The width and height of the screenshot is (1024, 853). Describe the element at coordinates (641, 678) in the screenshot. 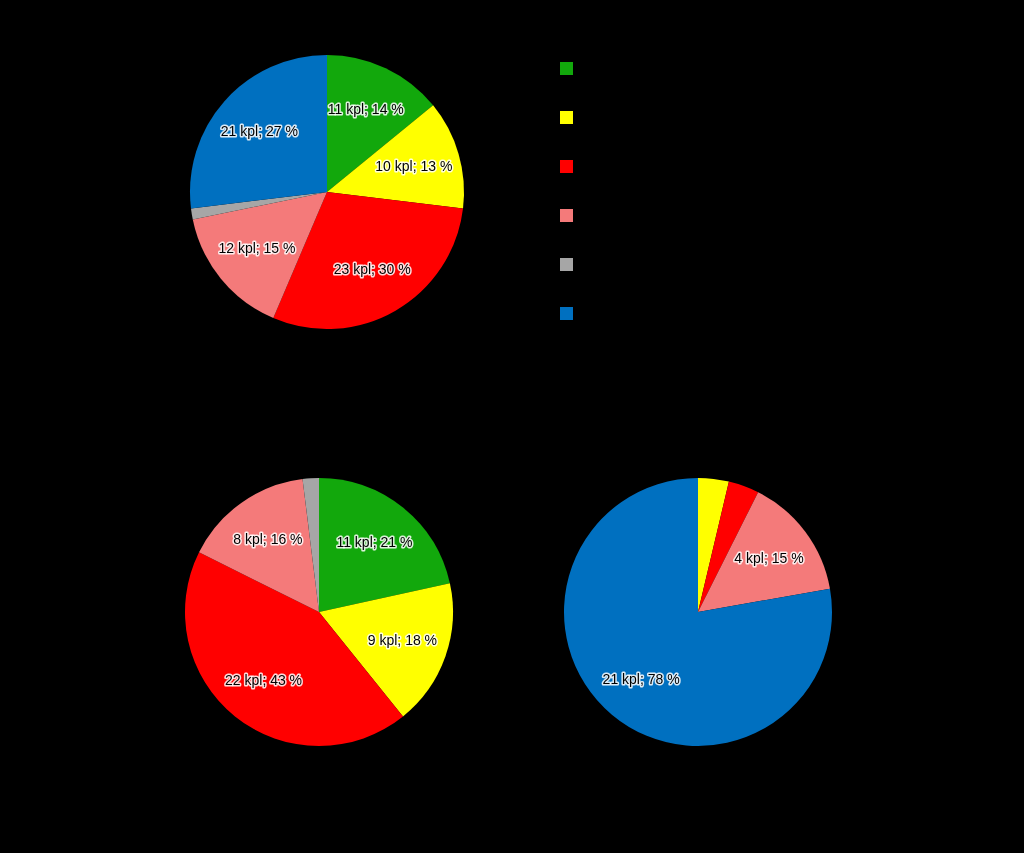

I see `data-label: 21 kpl; 78 %` at that location.